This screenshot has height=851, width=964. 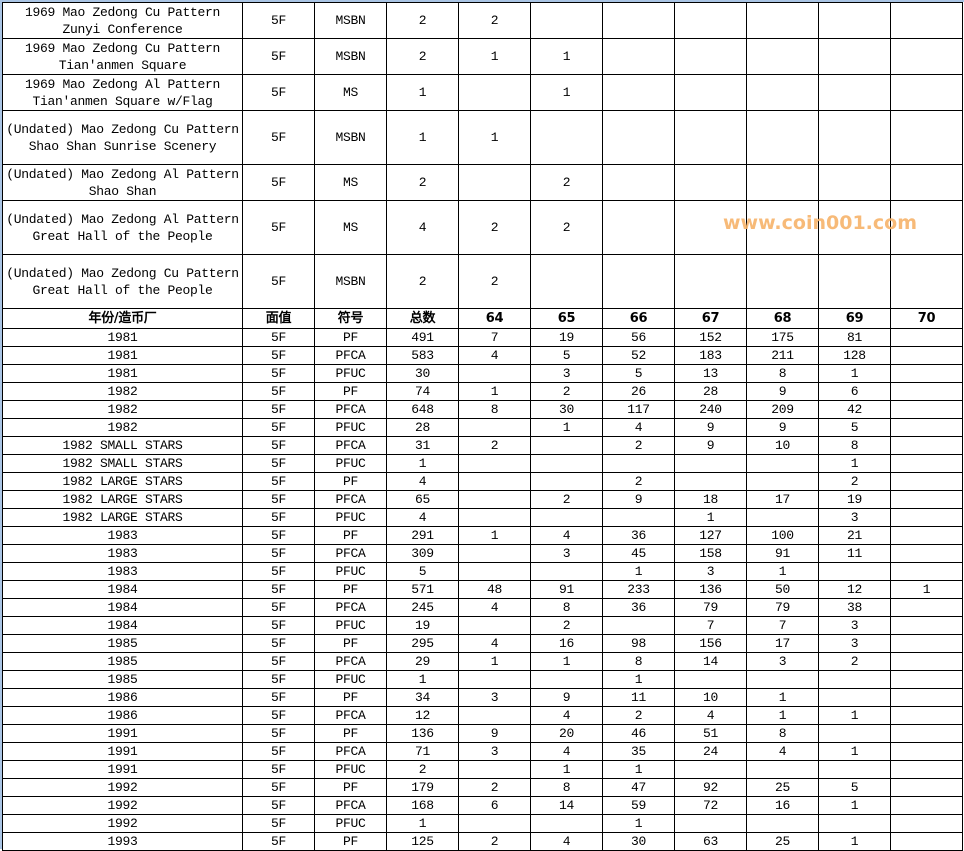 I want to click on cell-grade-66: 36, so click(x=638, y=535).